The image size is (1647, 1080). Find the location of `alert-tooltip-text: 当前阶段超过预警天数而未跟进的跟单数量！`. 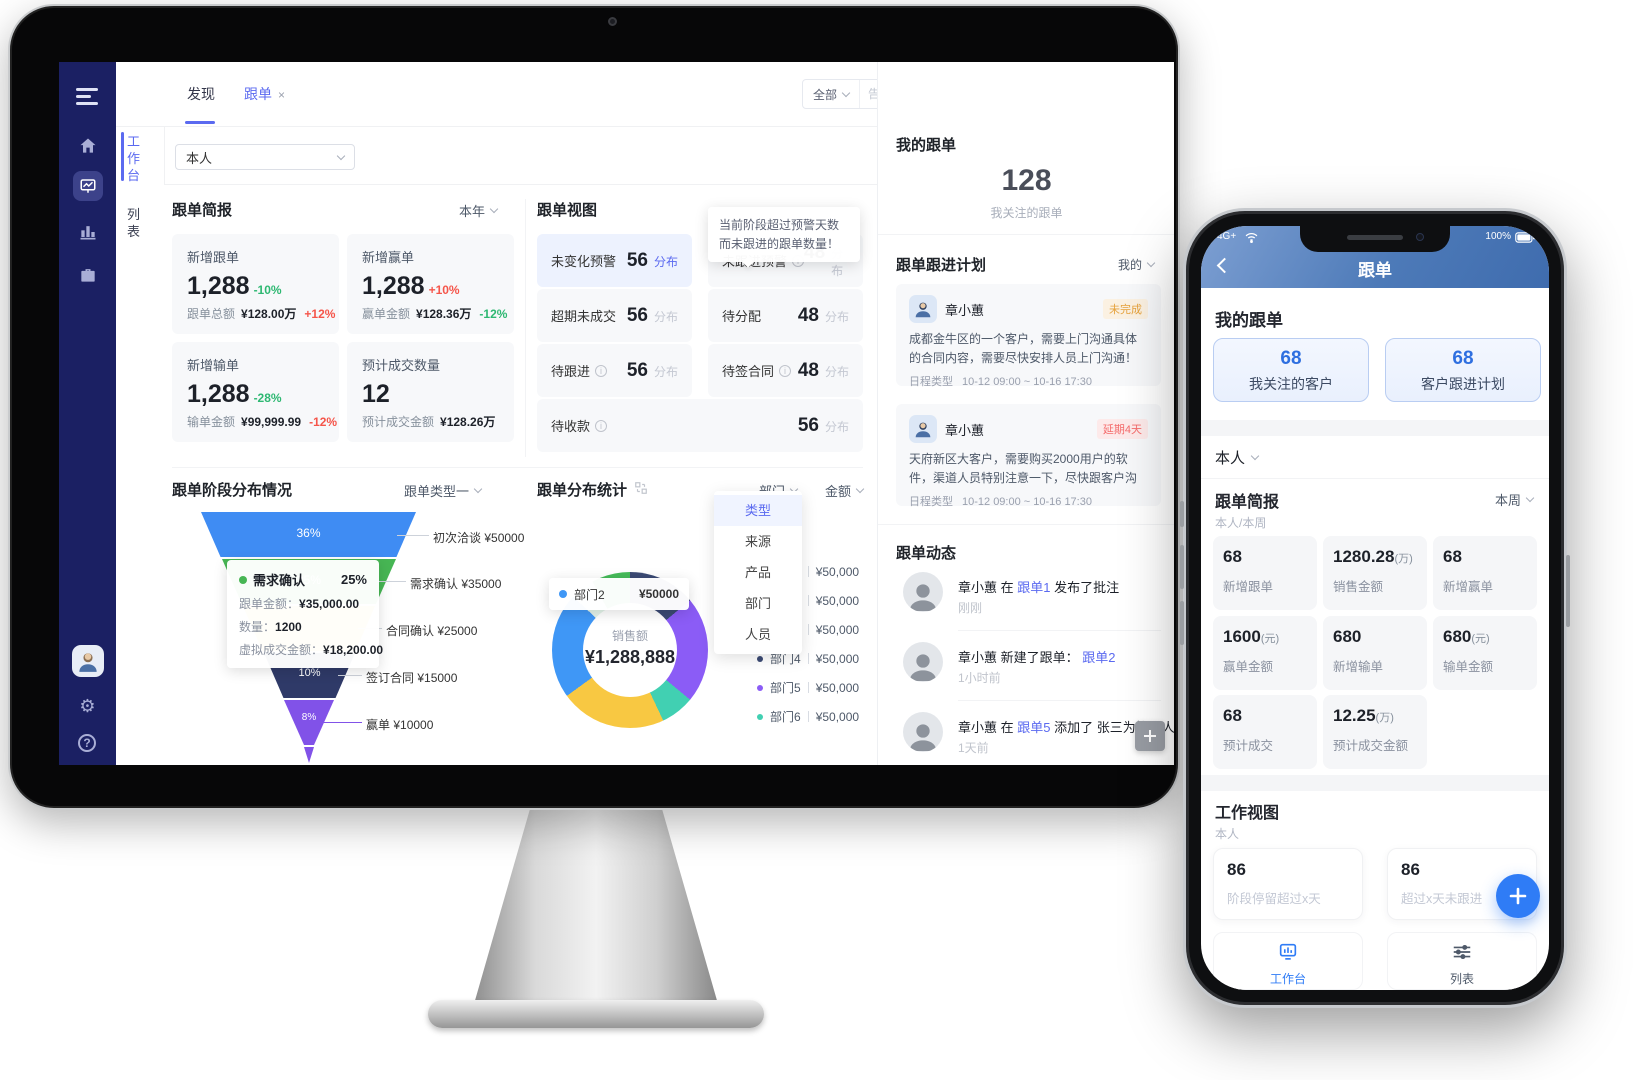

alert-tooltip-text: 当前阶段超过预警天数而未跟进的跟单数量！ is located at coordinates (779, 234).